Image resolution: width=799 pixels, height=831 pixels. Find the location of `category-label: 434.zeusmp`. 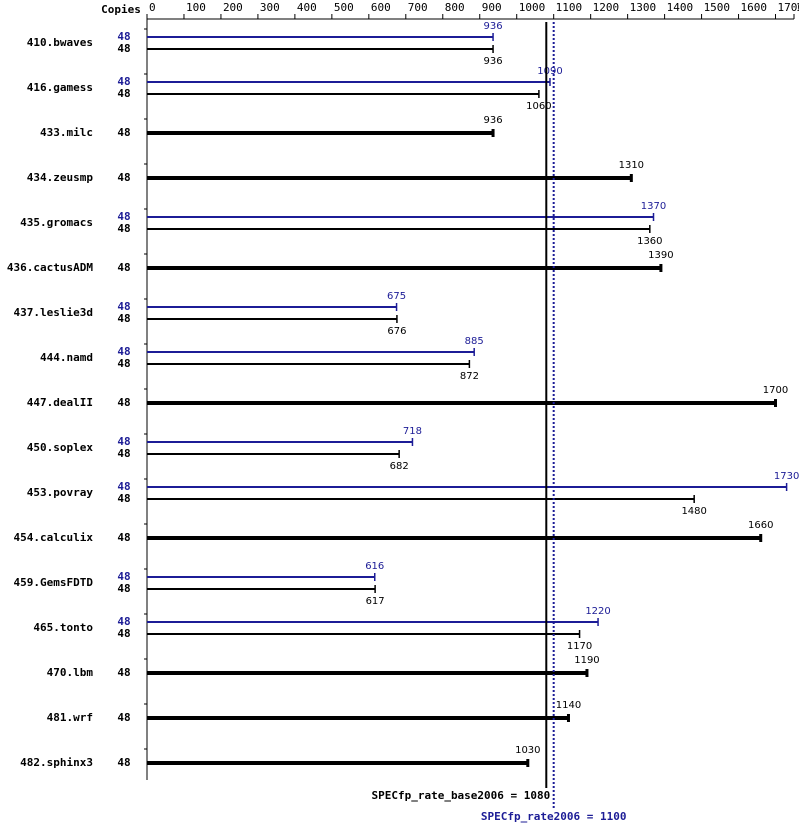

category-label: 434.zeusmp is located at coordinates (60, 177).